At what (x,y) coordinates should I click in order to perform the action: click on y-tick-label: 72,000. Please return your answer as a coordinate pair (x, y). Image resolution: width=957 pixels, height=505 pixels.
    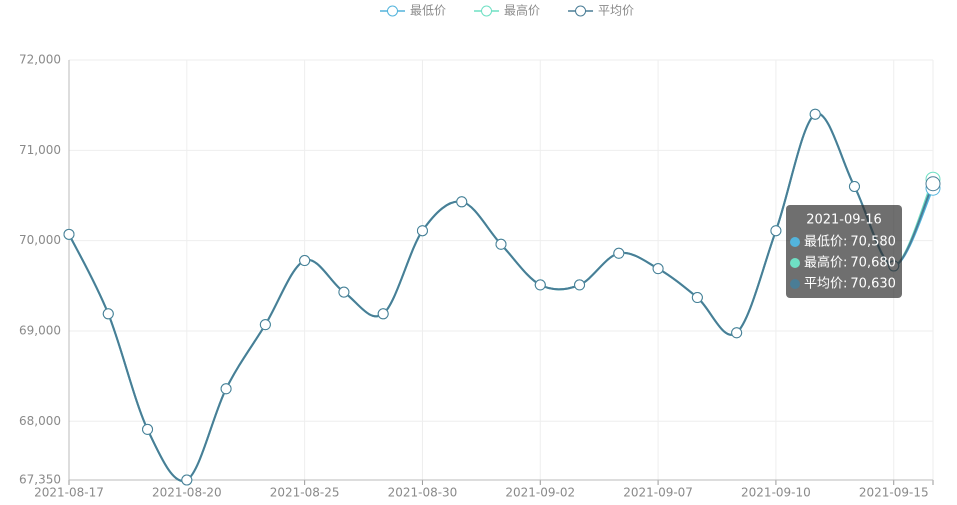
    Looking at the image, I should click on (40, 60).